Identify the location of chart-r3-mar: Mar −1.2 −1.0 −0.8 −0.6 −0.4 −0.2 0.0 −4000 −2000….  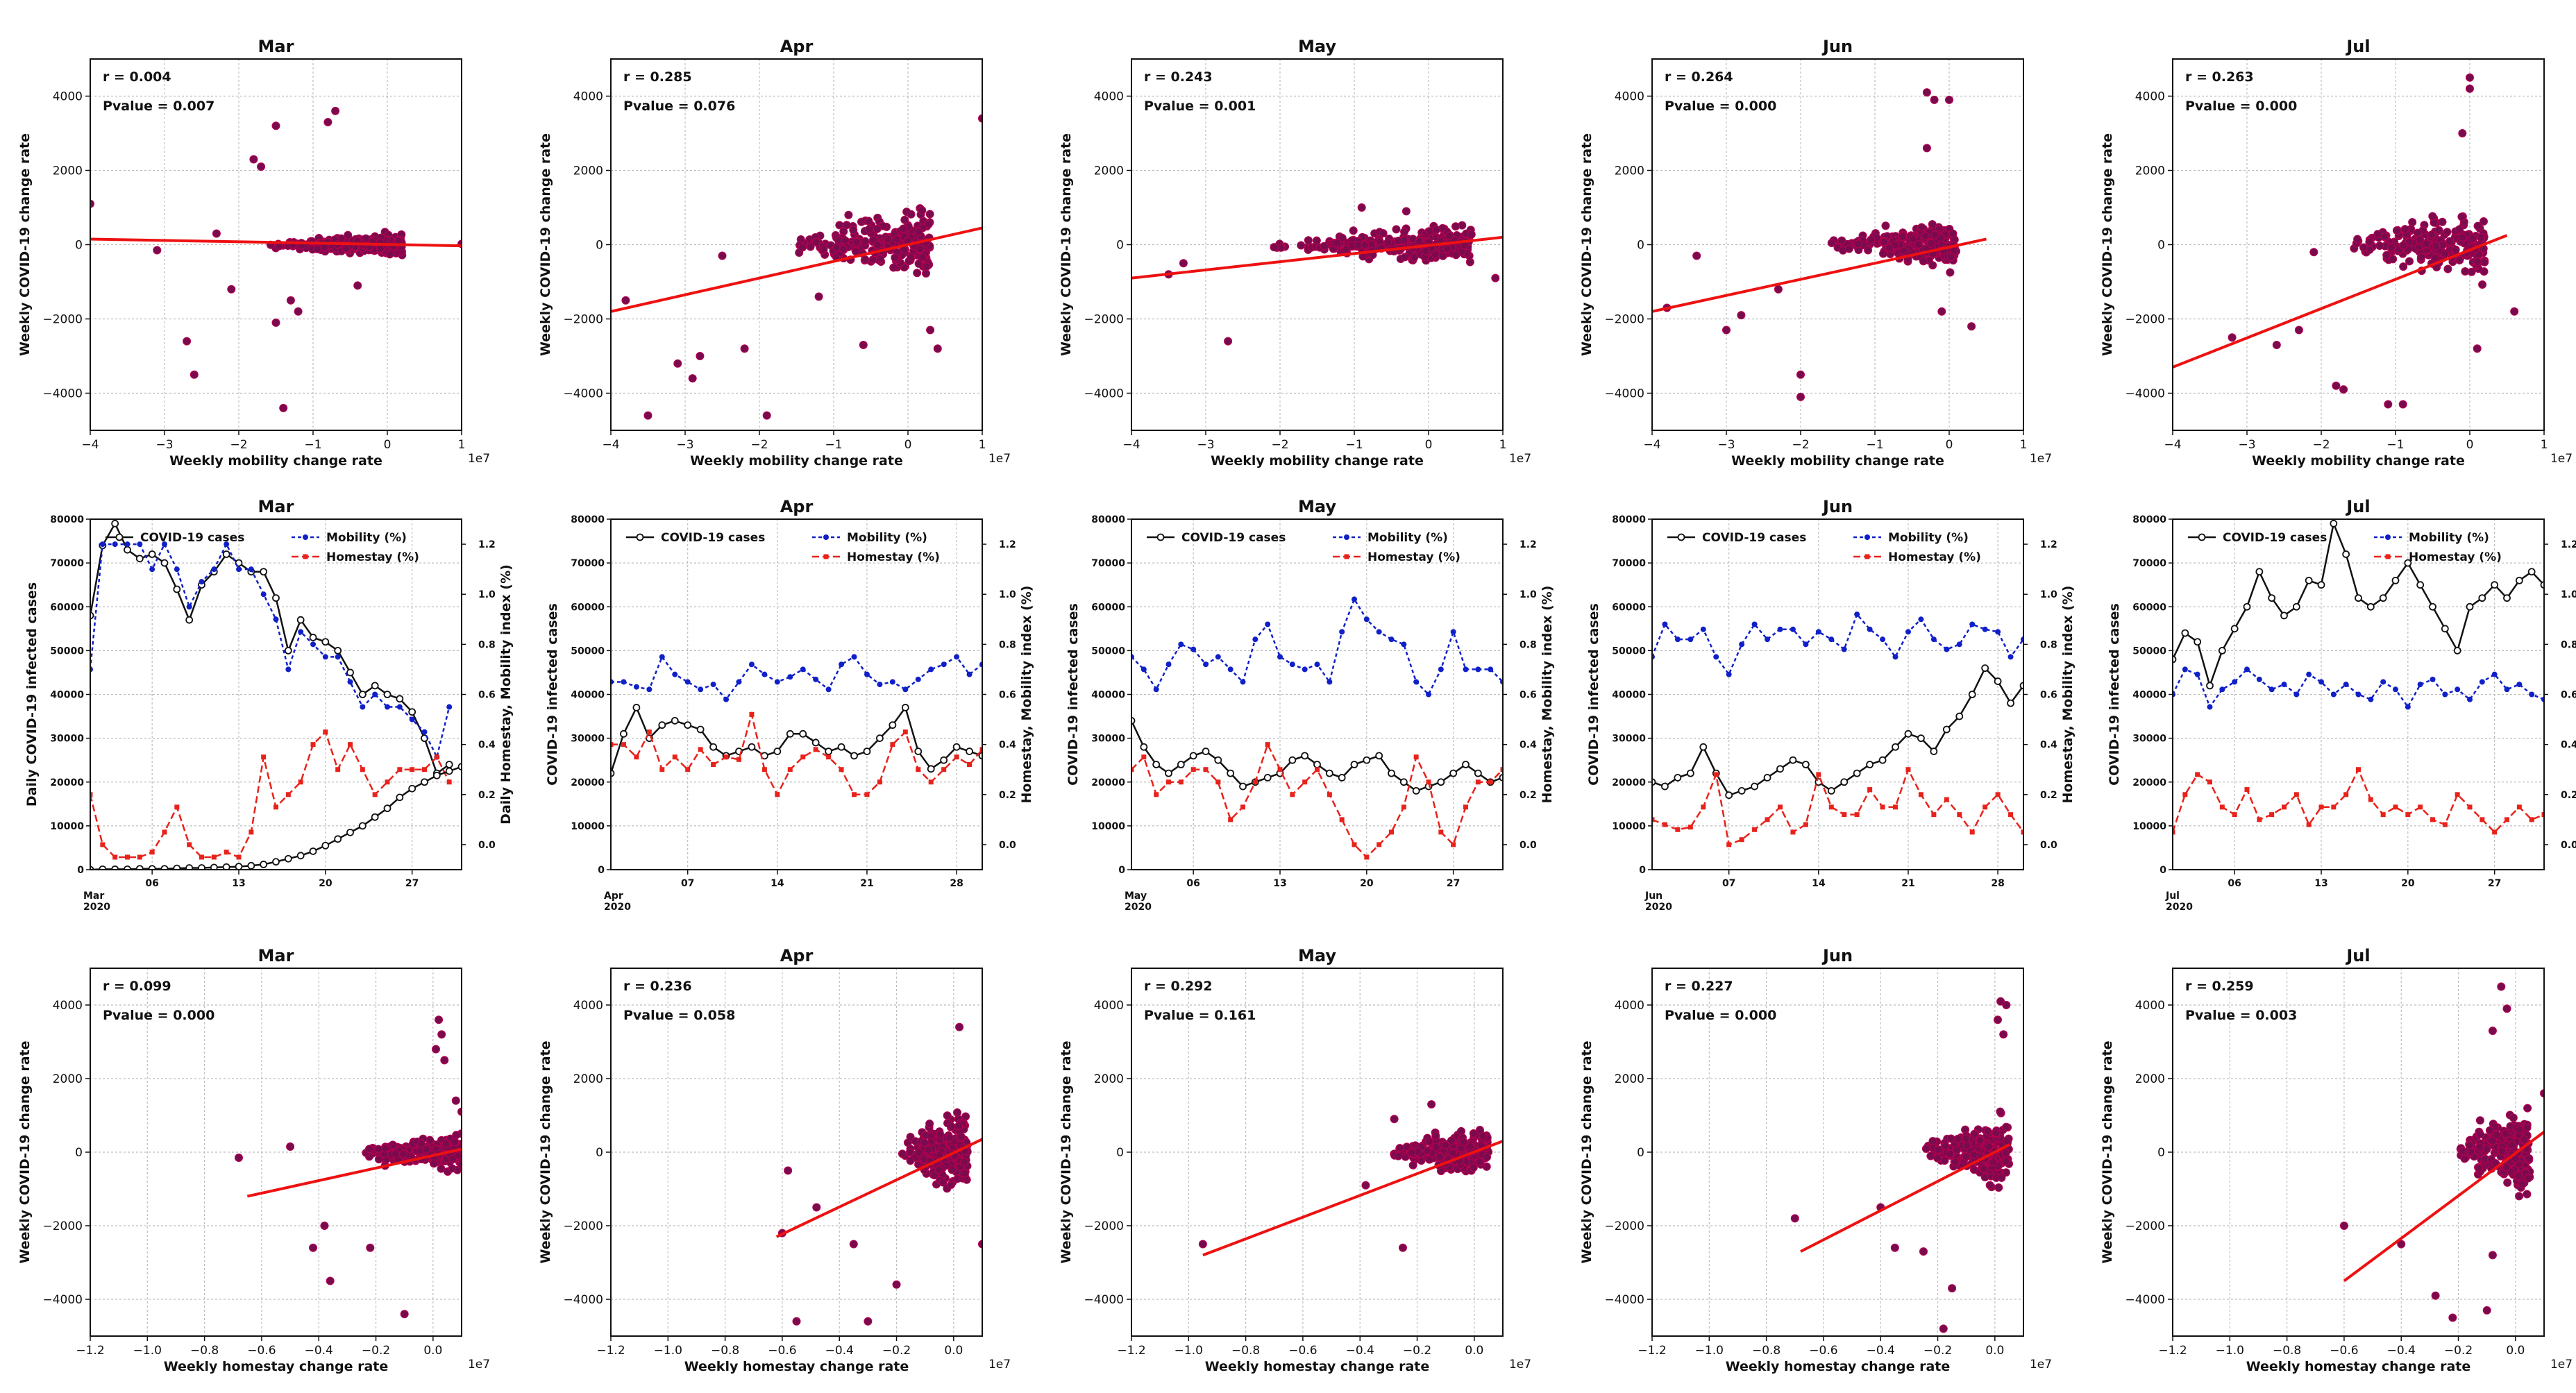
(253, 1160).